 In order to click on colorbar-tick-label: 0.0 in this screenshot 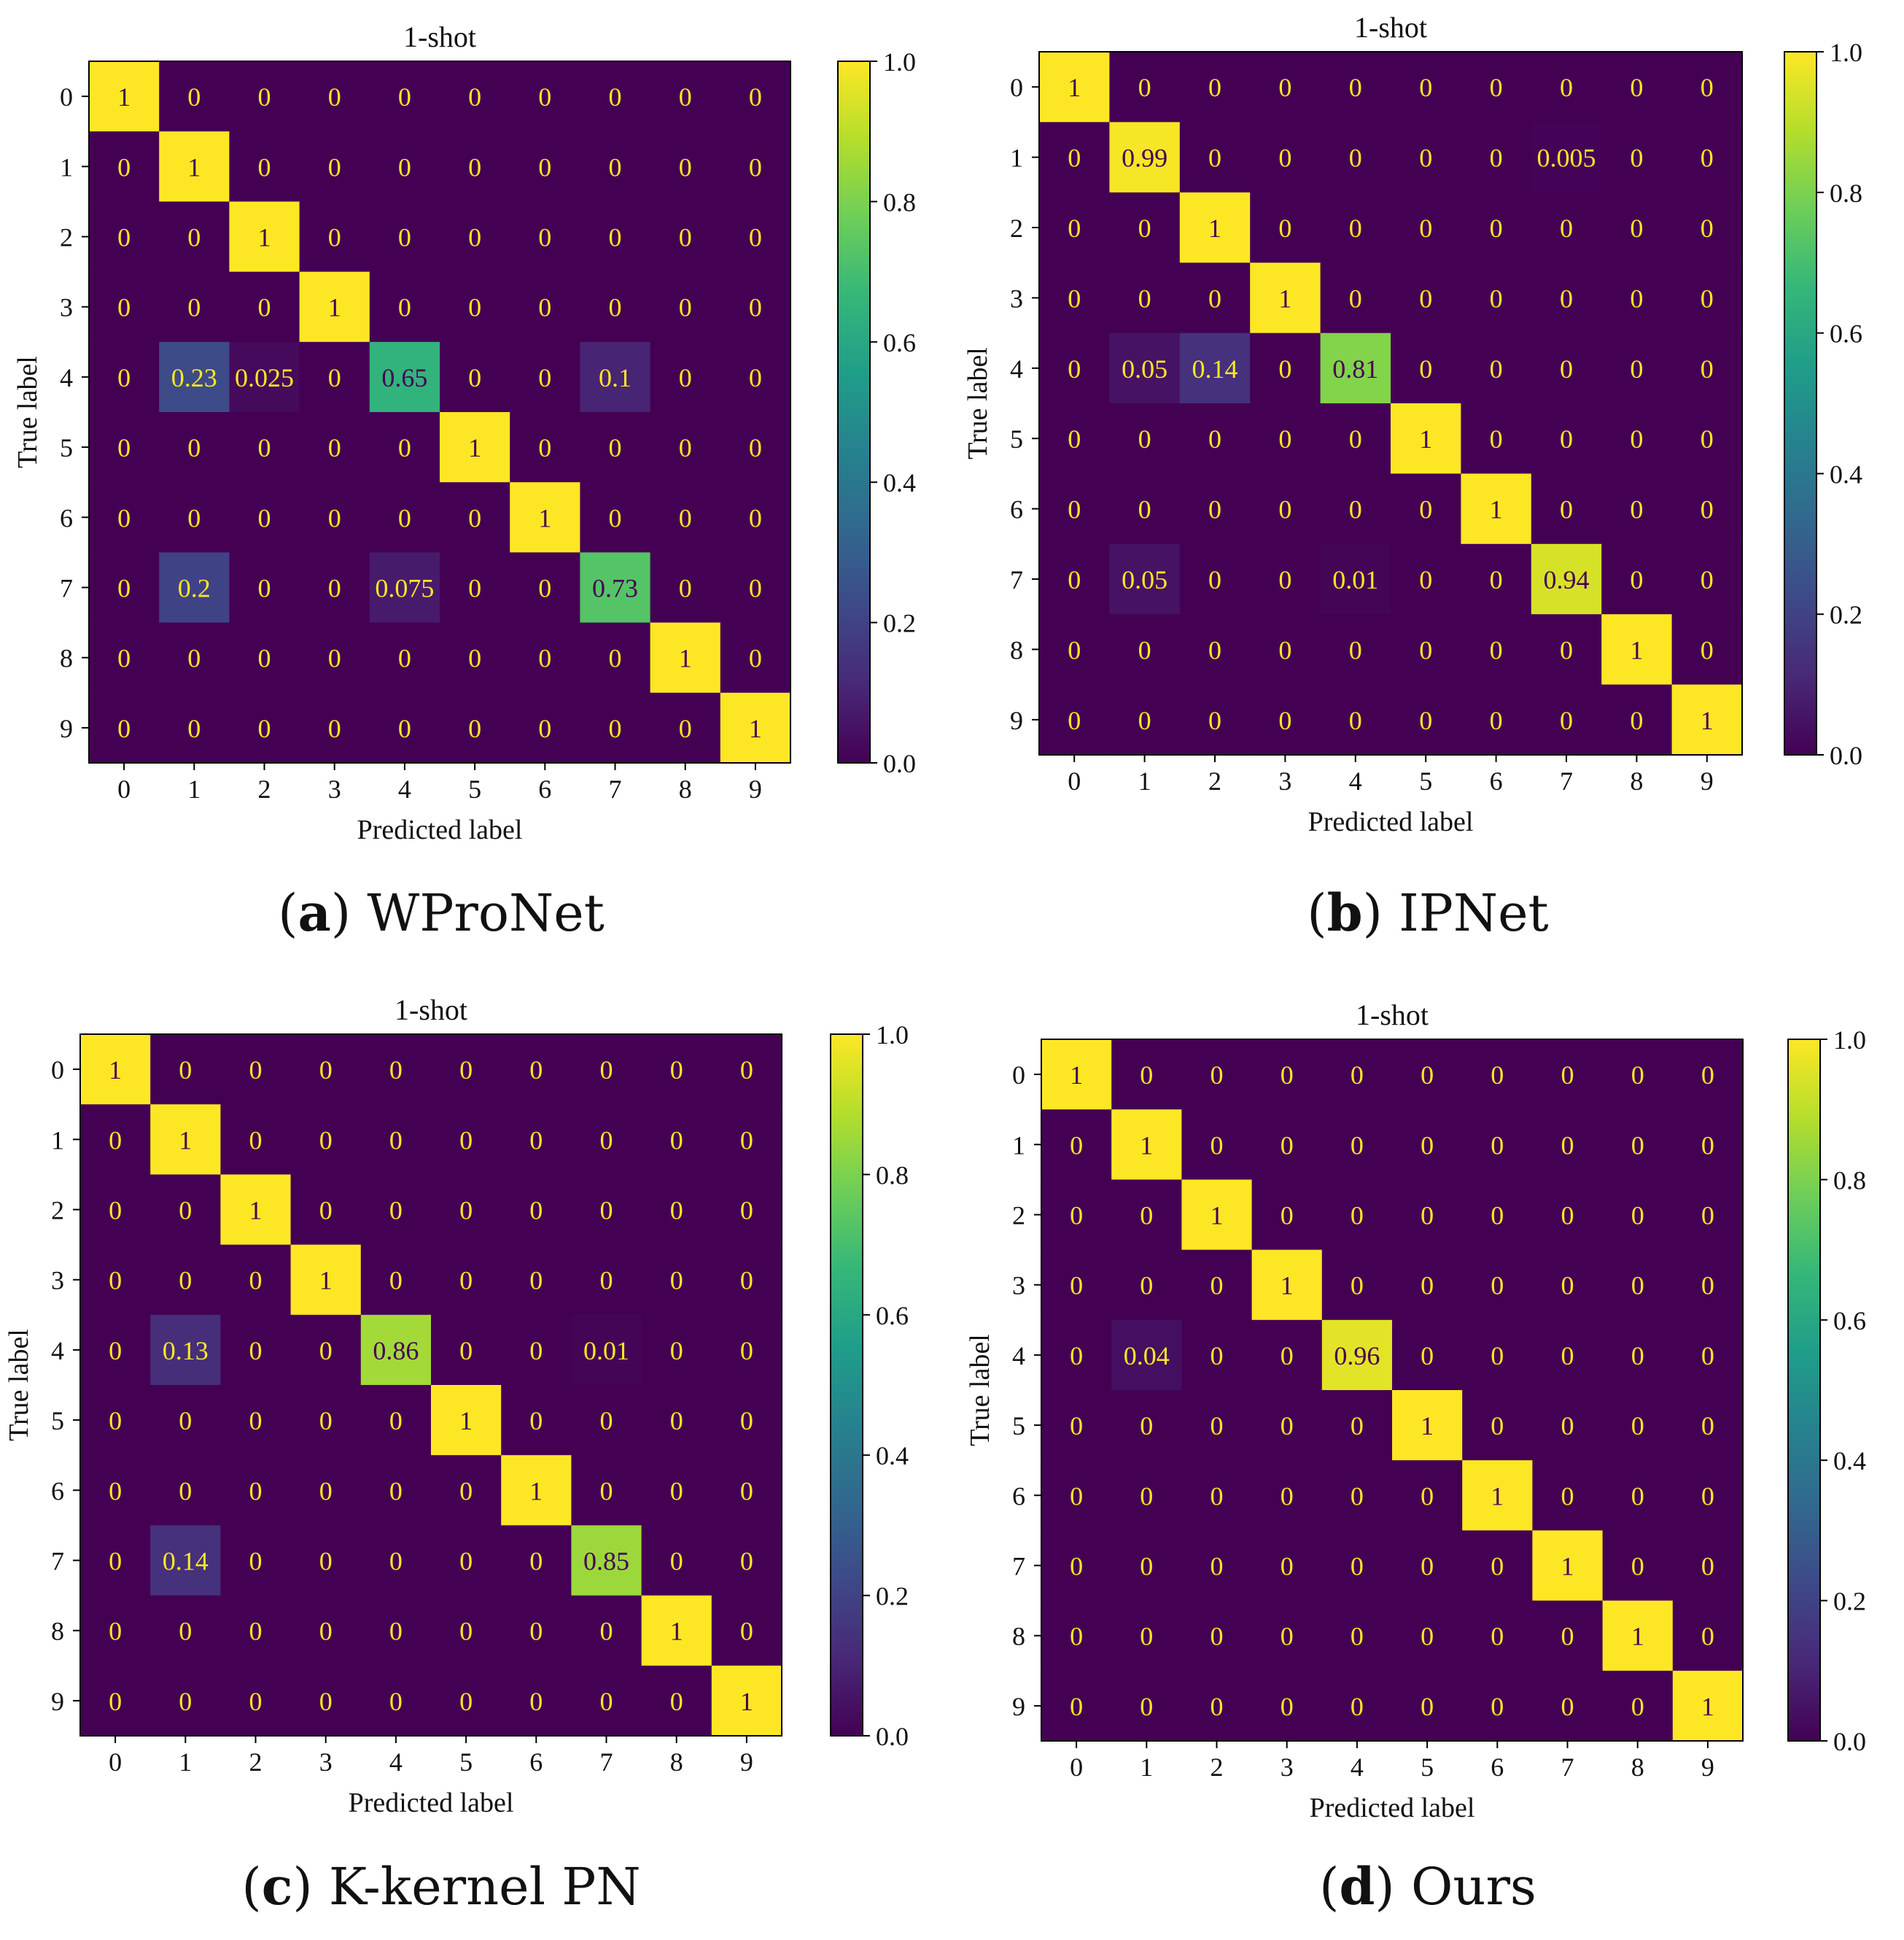, I will do `click(900, 763)`.